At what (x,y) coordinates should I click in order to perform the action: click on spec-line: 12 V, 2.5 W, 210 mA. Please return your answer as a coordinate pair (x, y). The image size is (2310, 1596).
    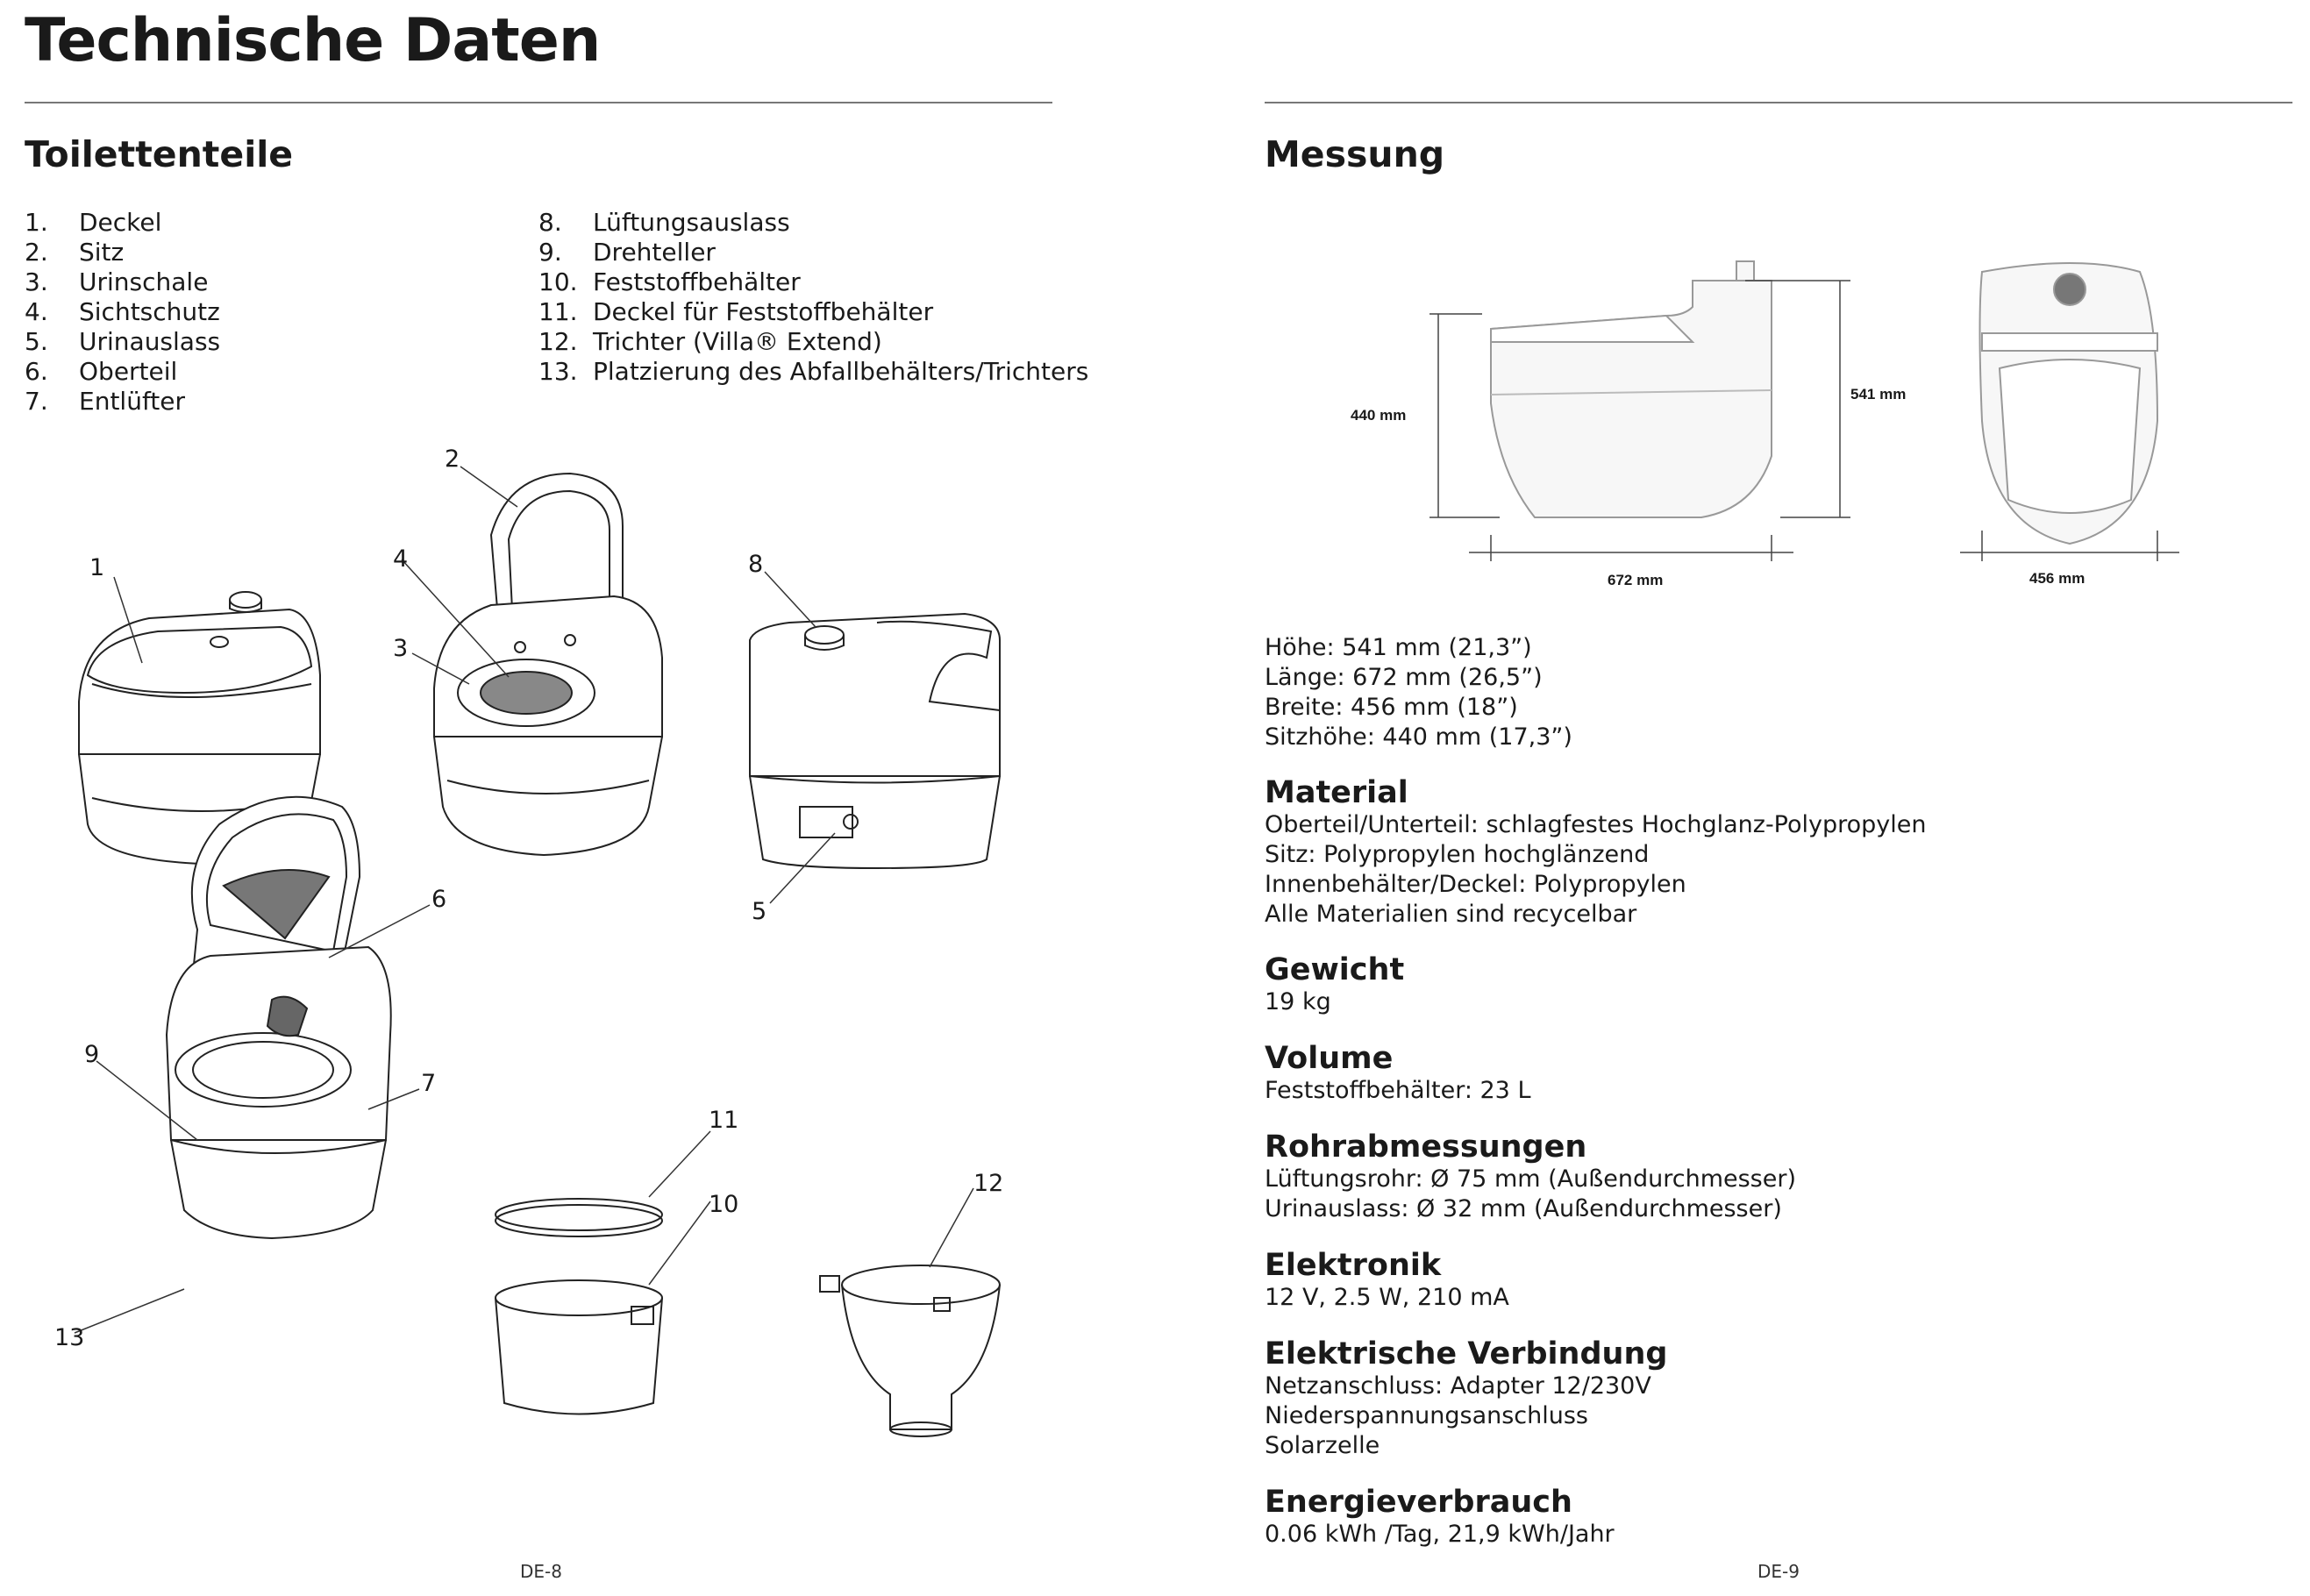
    Looking at the image, I should click on (1387, 1297).